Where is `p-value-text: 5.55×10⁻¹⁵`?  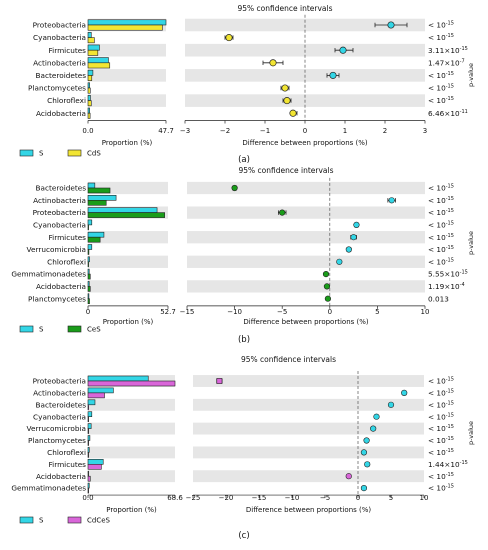 p-value-text: 5.55×10⁻¹⁵ is located at coordinates (448, 274).